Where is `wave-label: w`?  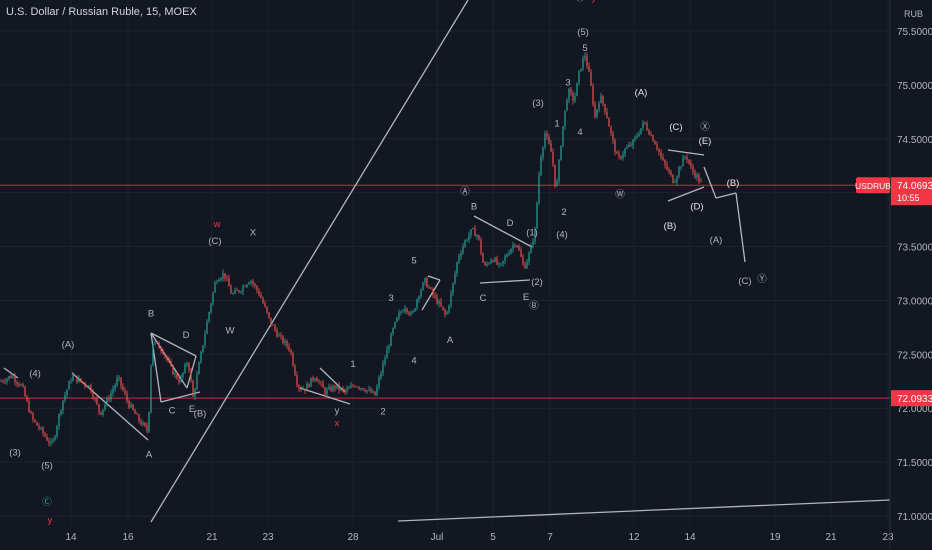 wave-label: w is located at coordinates (217, 224).